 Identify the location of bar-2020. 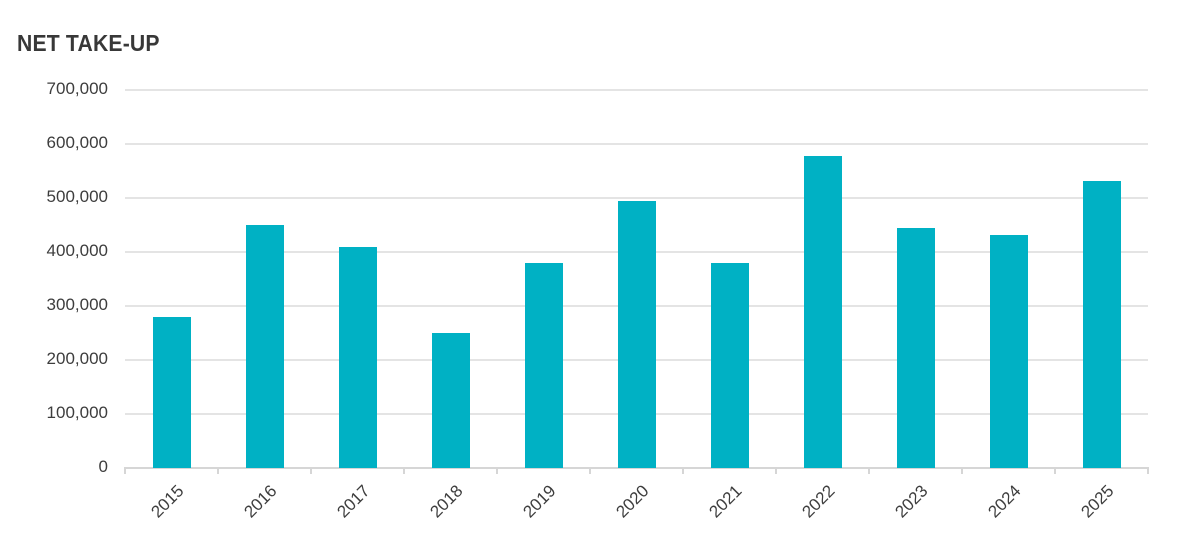
(636, 334).